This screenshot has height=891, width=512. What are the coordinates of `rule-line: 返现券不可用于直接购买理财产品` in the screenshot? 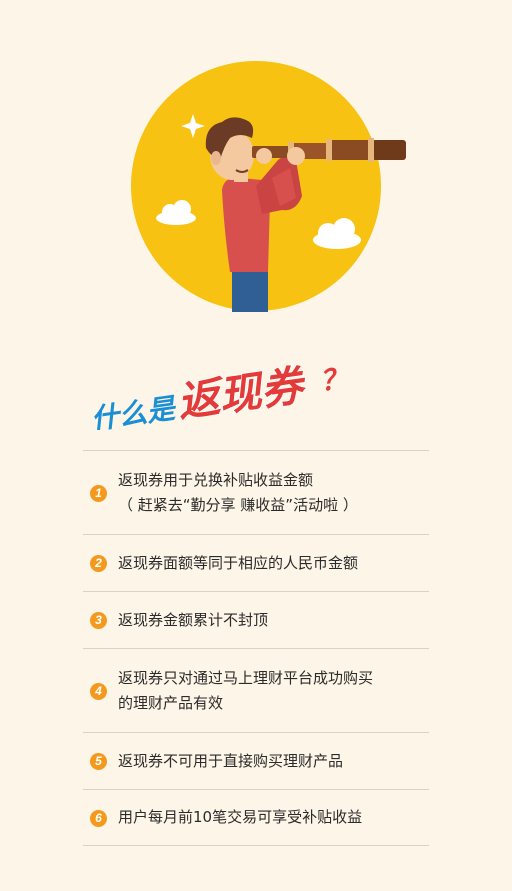 It's located at (231, 760).